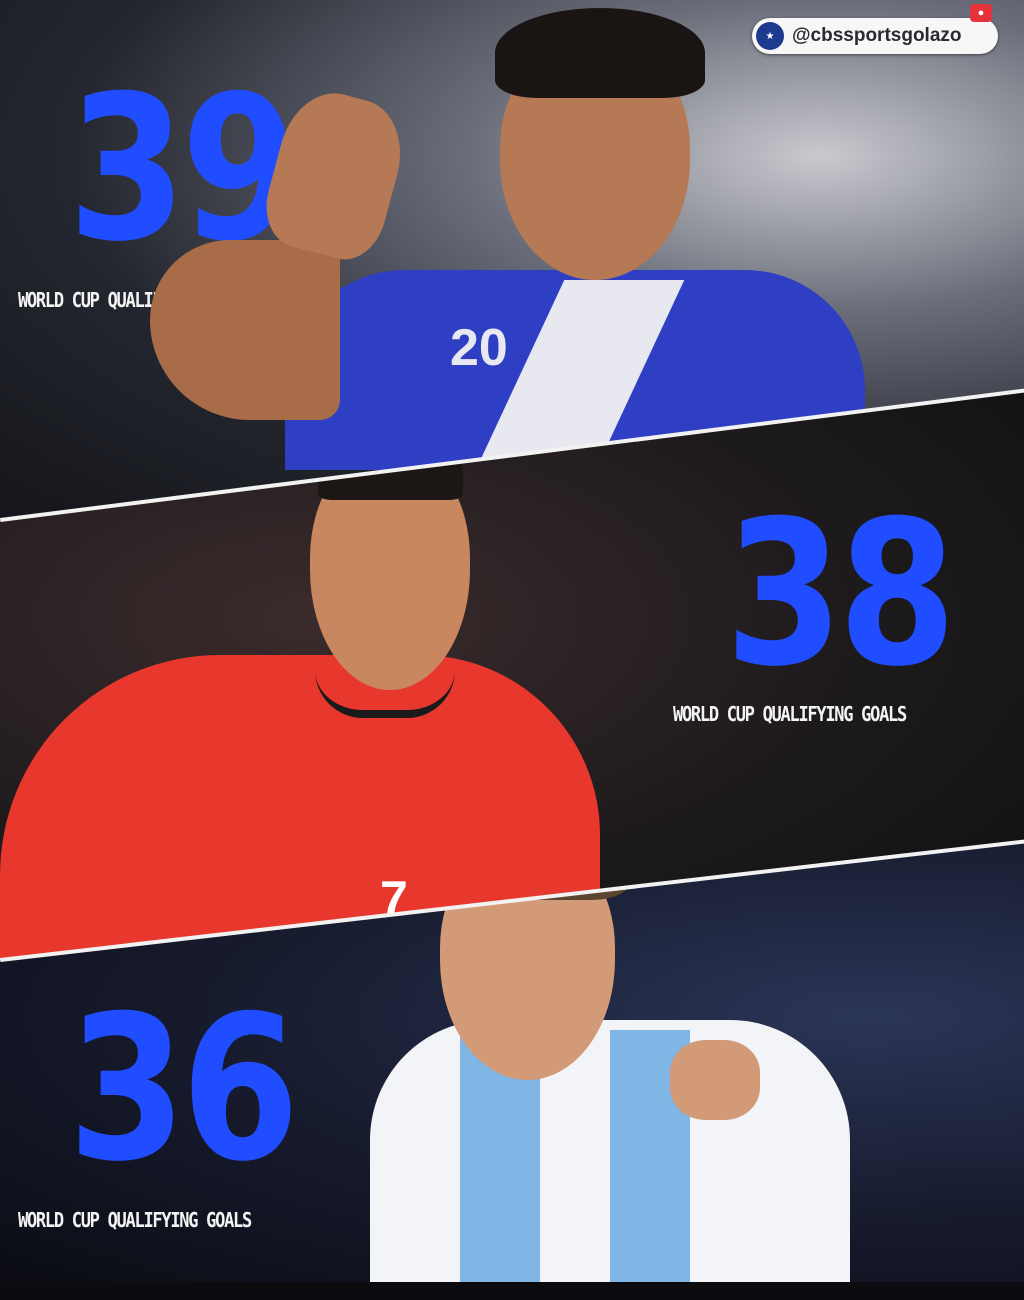  What do you see at coordinates (479, 348) in the screenshot?
I see `player-1-kit-number: 20` at bounding box center [479, 348].